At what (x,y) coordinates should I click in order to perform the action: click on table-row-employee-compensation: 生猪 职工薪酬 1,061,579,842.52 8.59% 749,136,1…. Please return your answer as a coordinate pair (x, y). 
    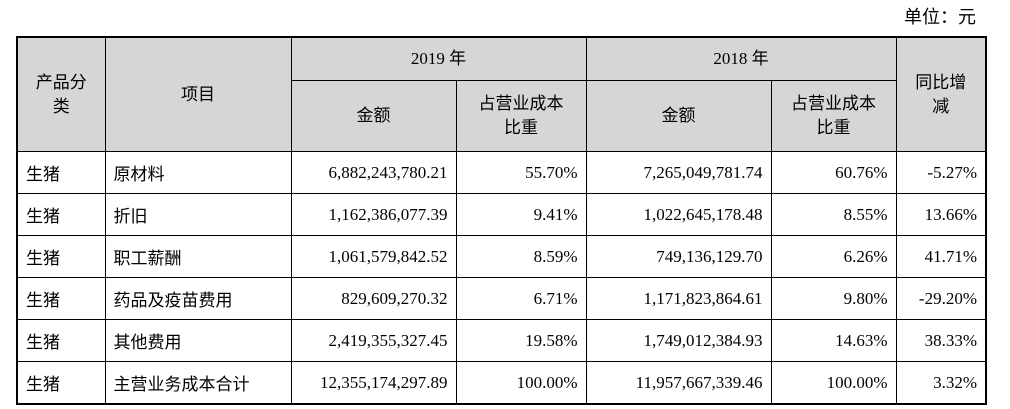
    Looking at the image, I should click on (501, 256).